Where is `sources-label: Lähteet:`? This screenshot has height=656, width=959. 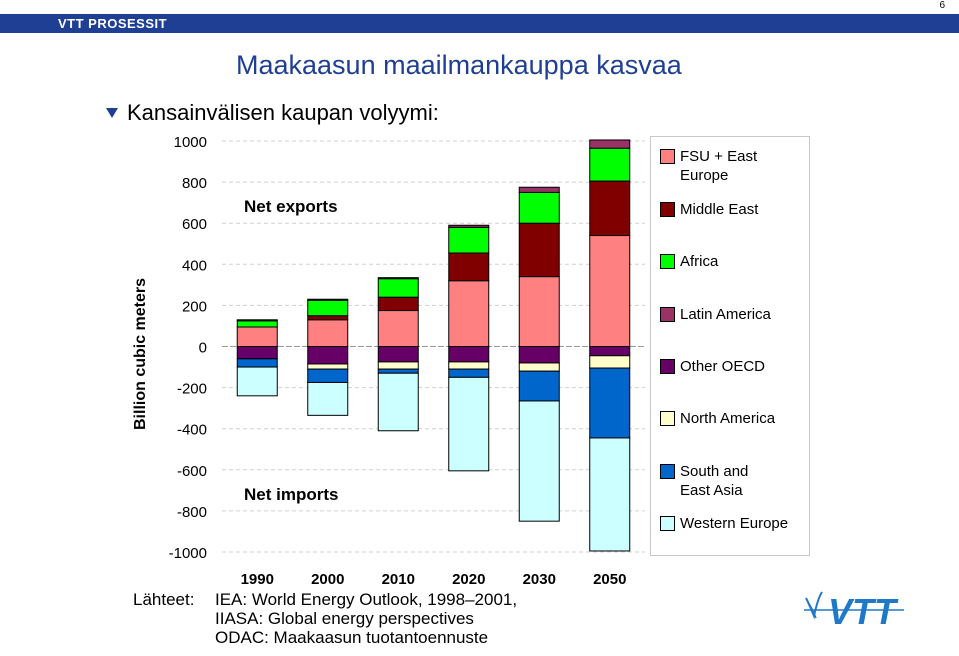 sources-label: Lähteet: is located at coordinates (164, 599).